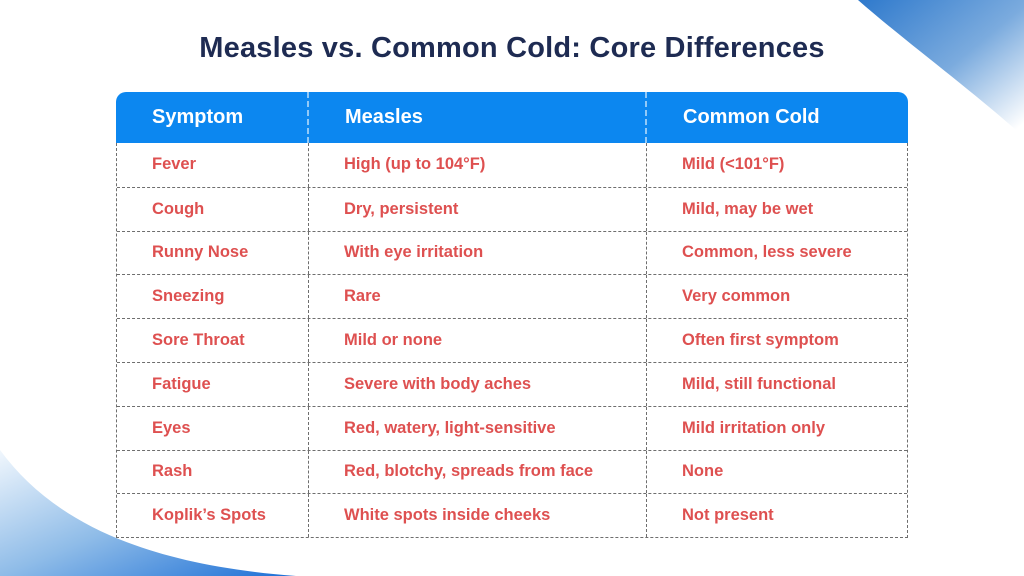 Image resolution: width=1024 pixels, height=576 pixels. I want to click on common-cold-cell: Mild irritation only, so click(776, 428).